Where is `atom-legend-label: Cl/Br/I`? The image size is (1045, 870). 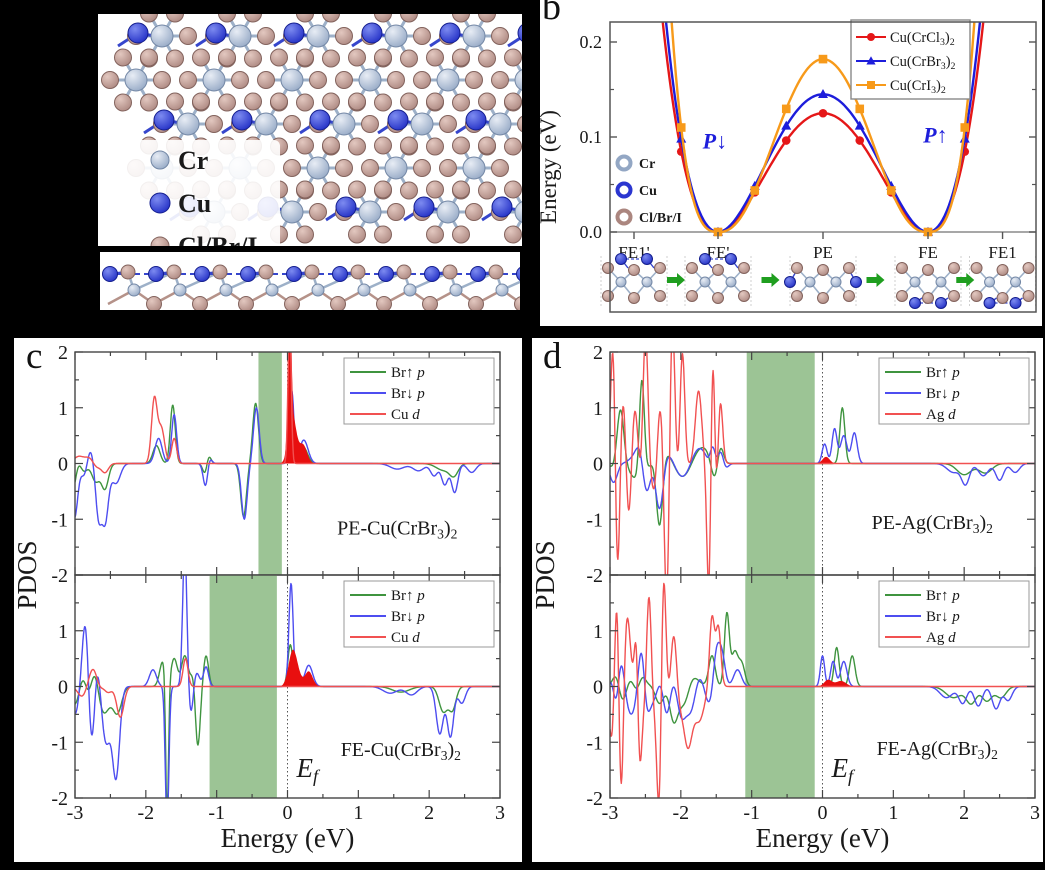
atom-legend-label: Cl/Br/I is located at coordinates (217, 239).